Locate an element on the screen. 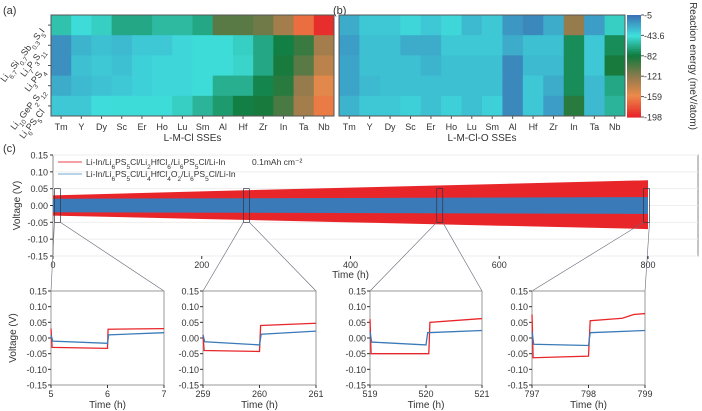  x-tick-label: 519 is located at coordinates (369, 394).